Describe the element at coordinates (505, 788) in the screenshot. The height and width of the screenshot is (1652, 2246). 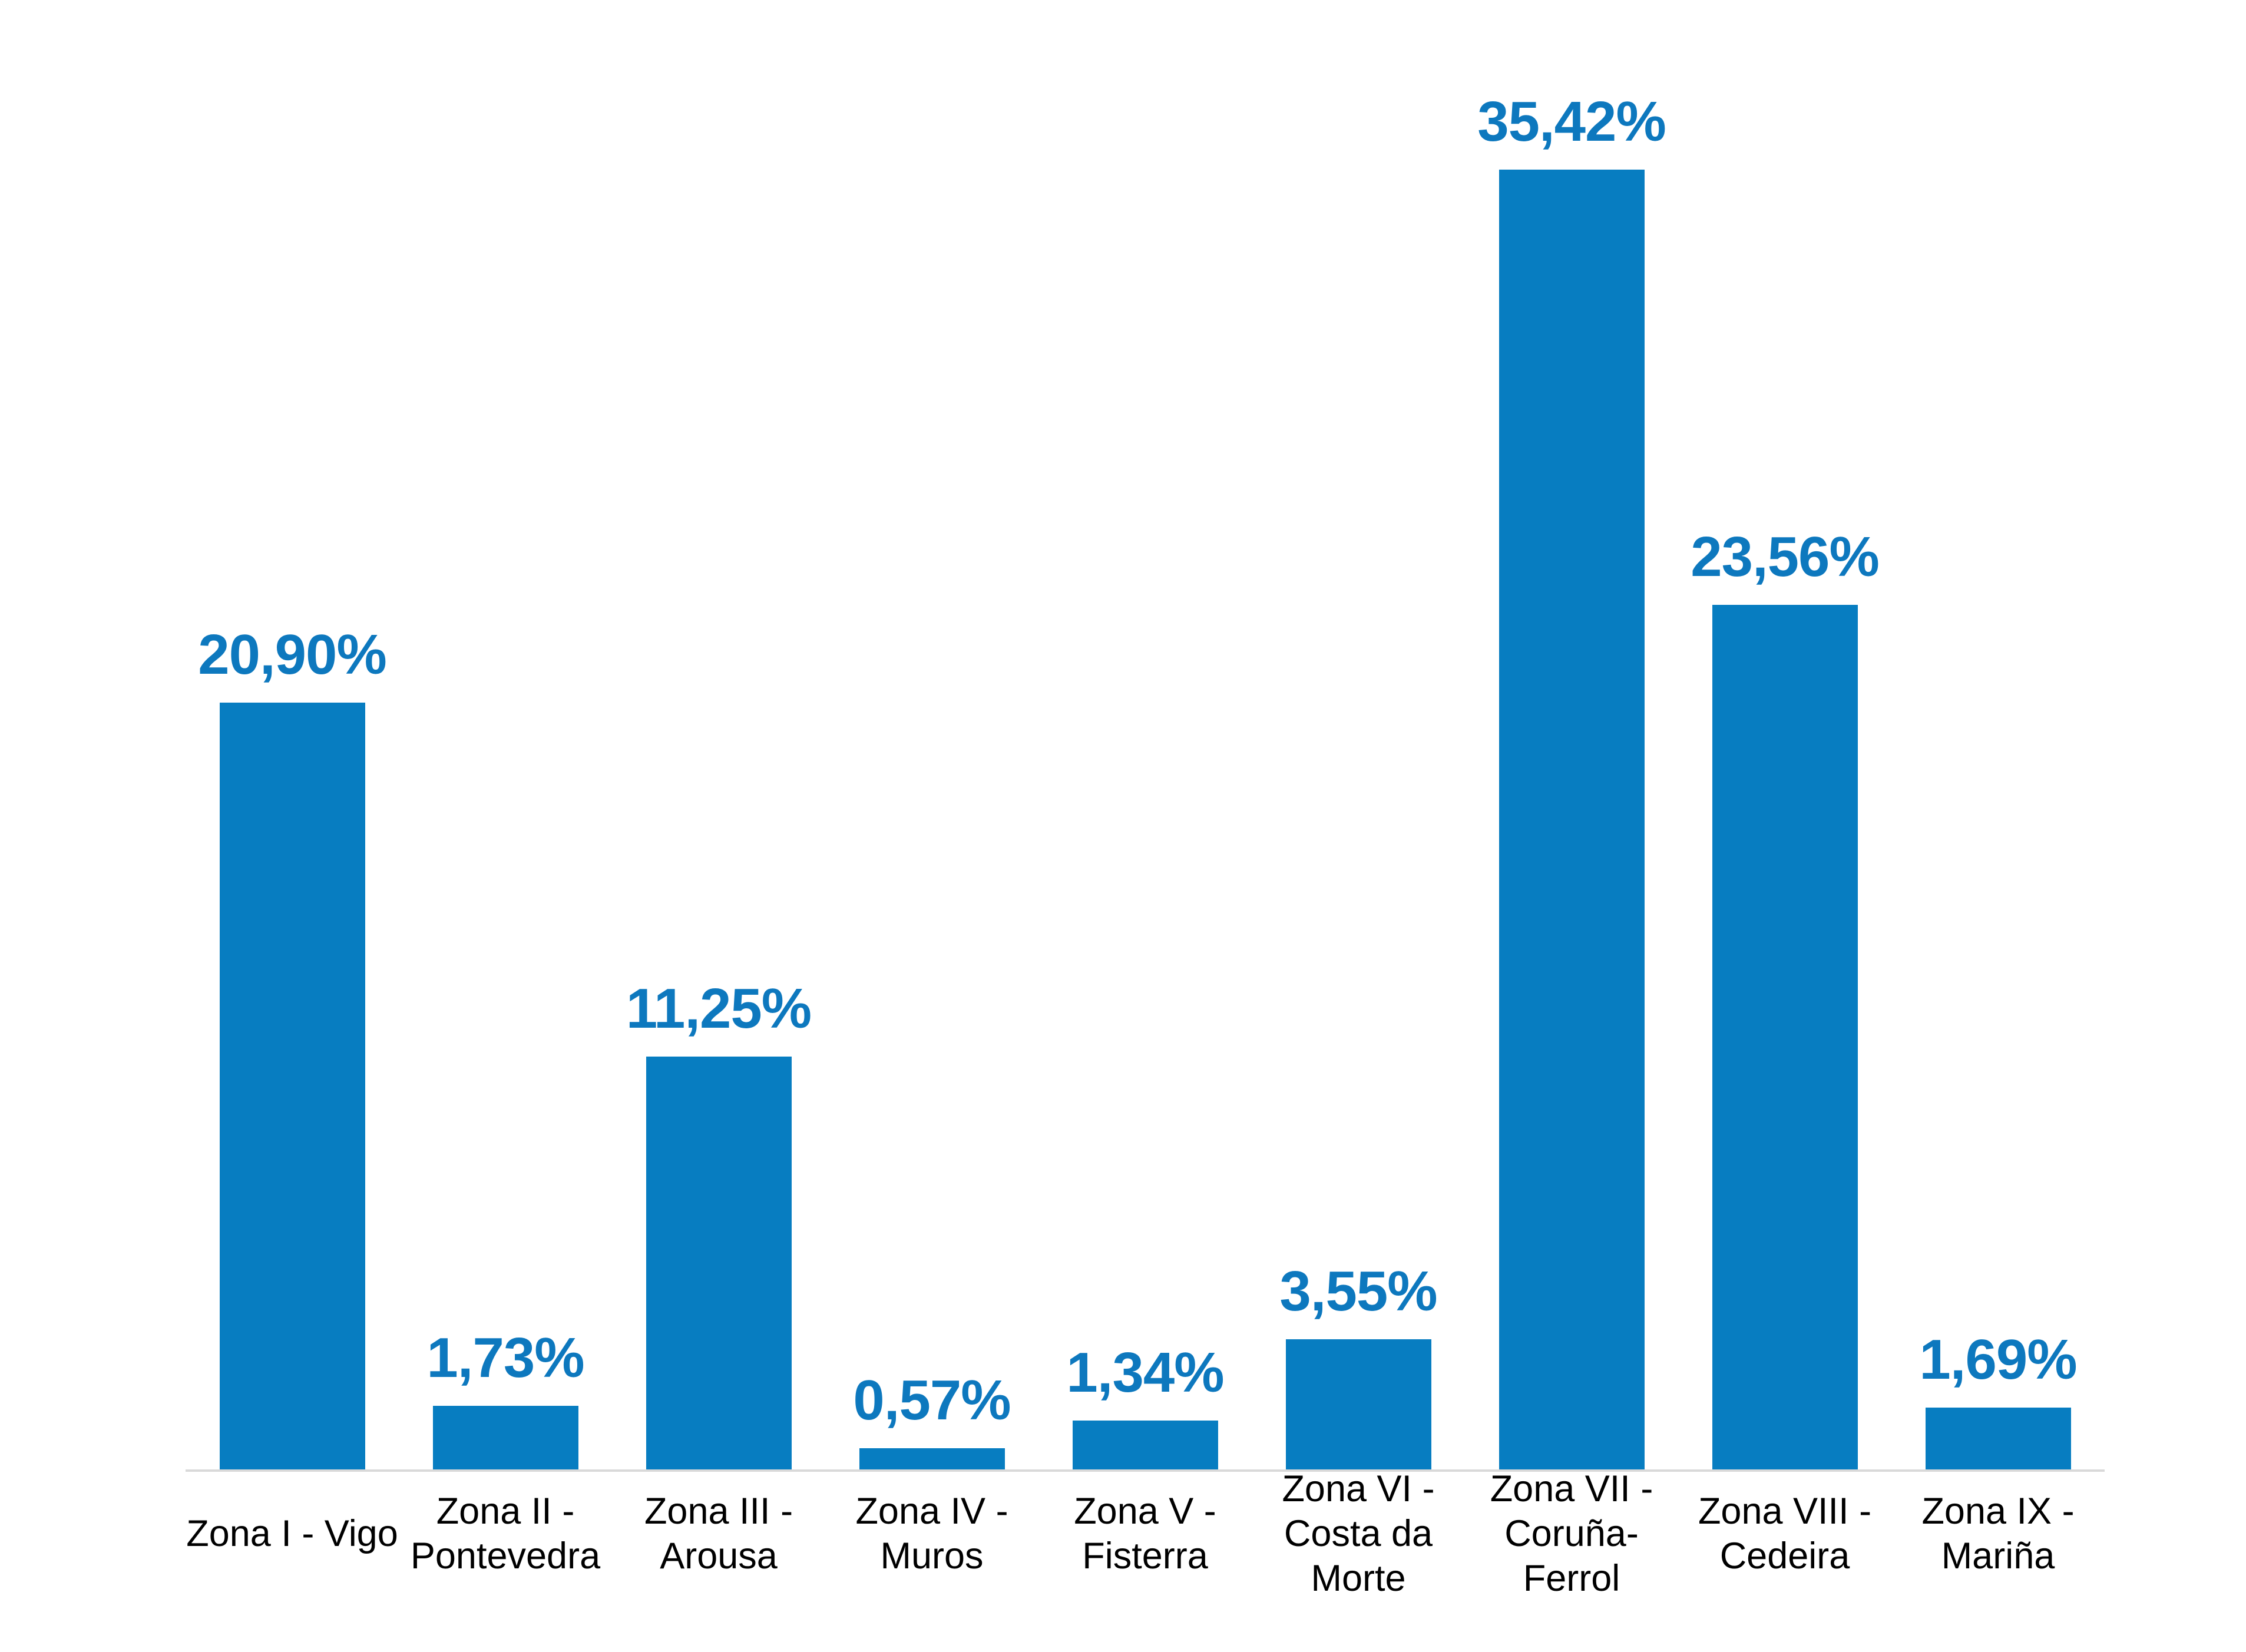
I see `bar-column: 1,73% Zona II - Pontevedra` at that location.